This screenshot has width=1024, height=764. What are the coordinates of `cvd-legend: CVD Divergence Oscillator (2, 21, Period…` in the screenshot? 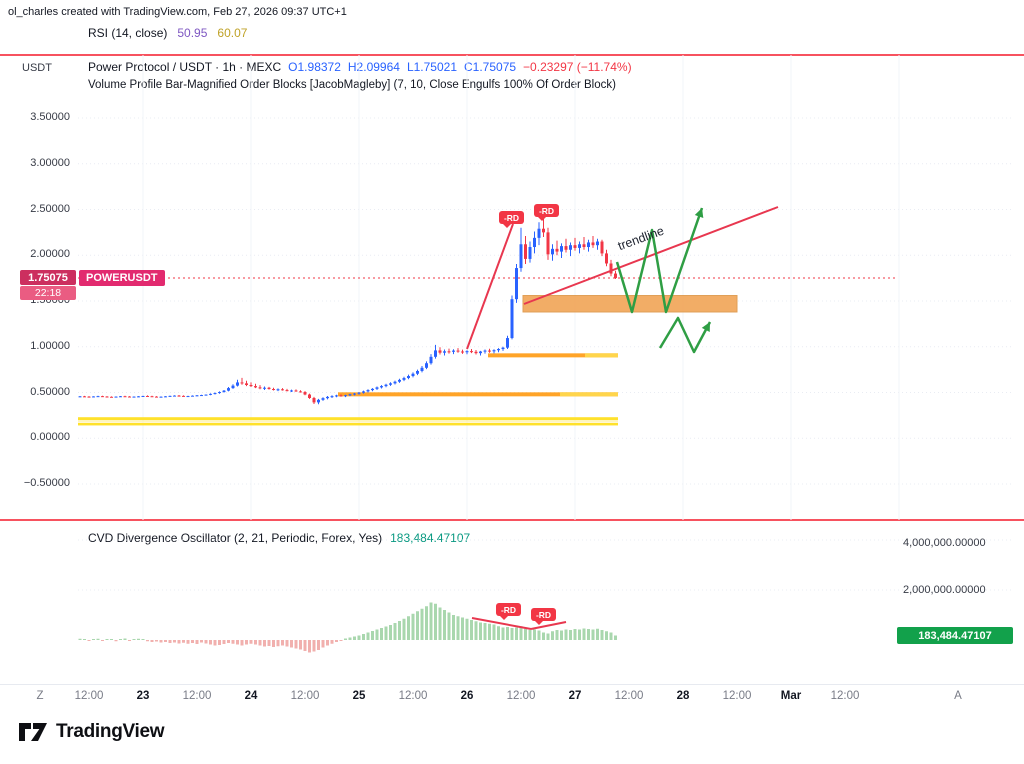 It's located at (279, 538).